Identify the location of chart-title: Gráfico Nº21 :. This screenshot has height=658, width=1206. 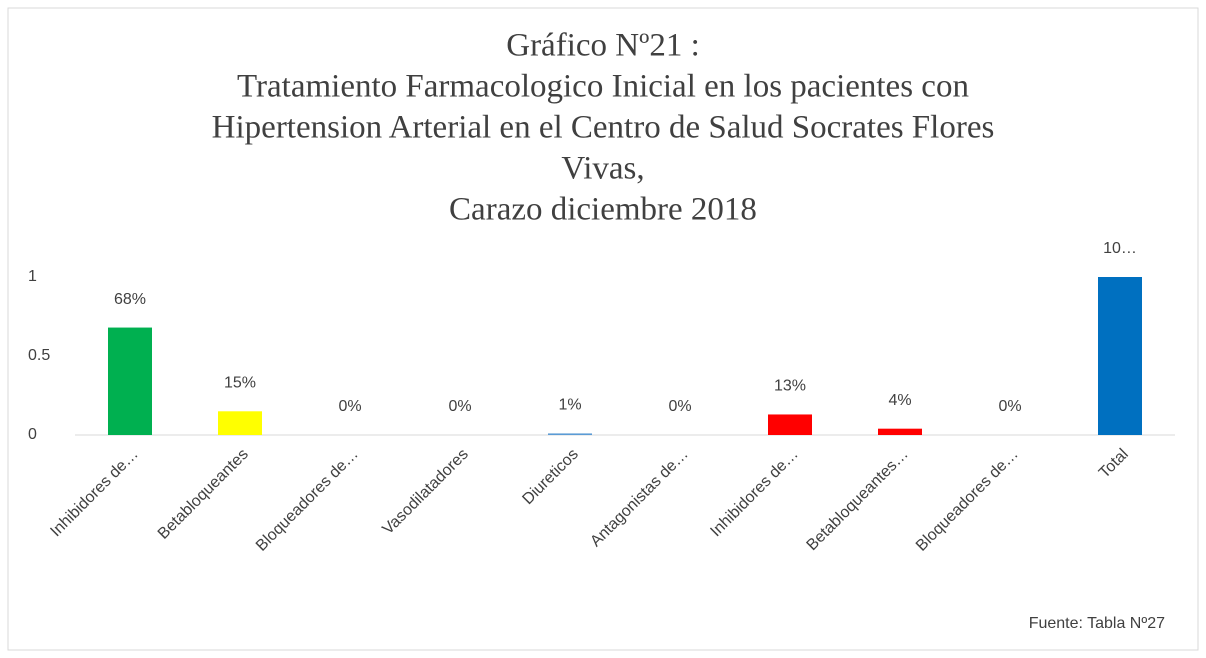
(603, 46).